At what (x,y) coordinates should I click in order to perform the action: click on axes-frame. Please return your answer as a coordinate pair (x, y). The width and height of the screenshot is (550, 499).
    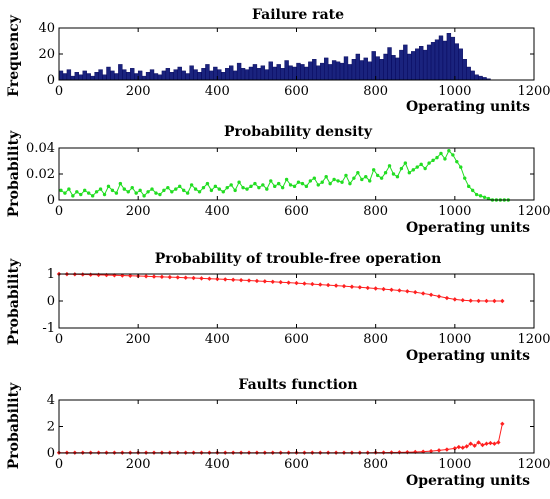
    Looking at the image, I should click on (296, 426).